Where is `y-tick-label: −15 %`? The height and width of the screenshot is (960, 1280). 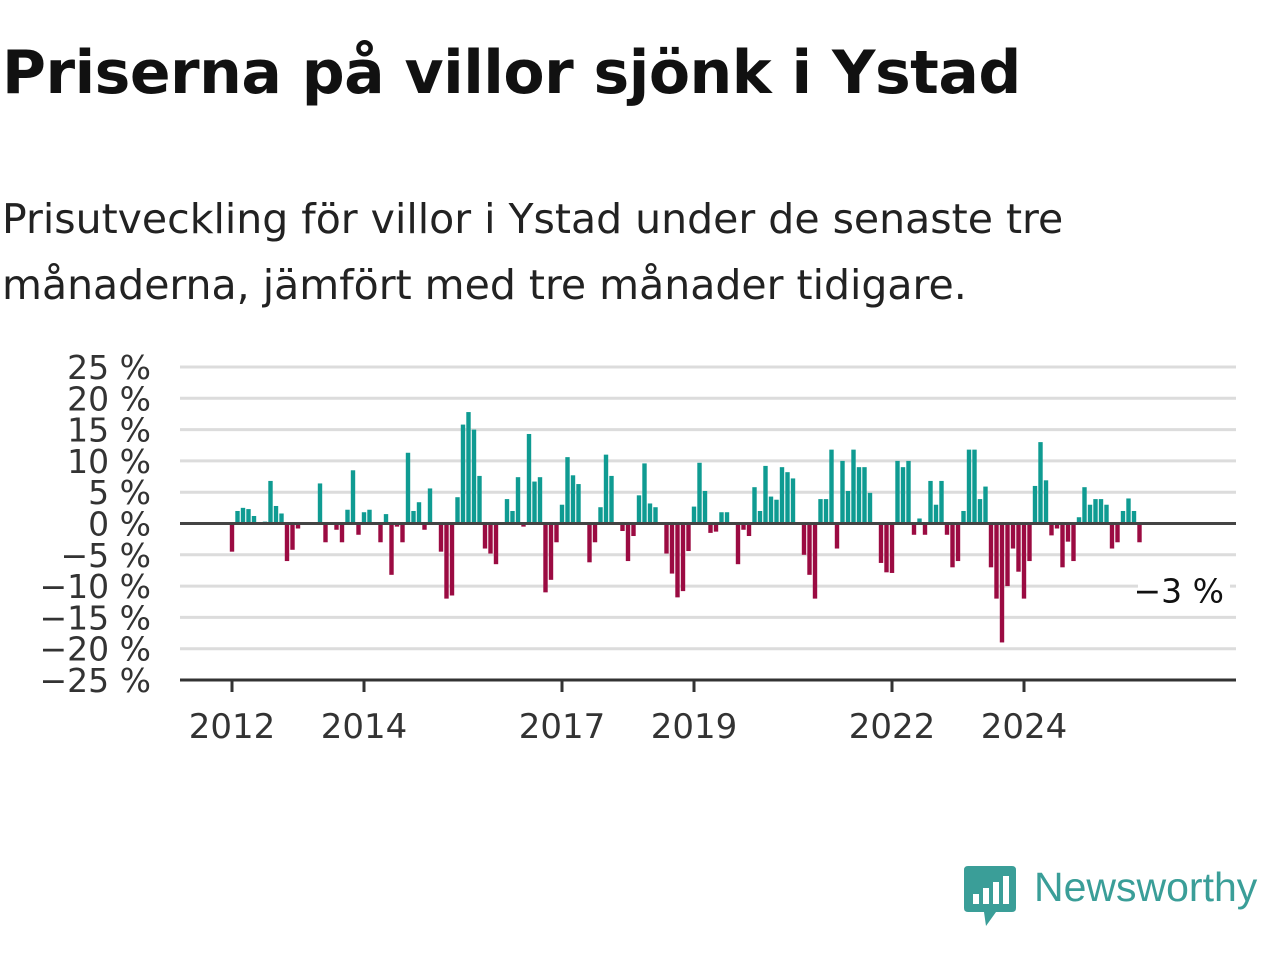
y-tick-label: −15 % is located at coordinates (96, 617).